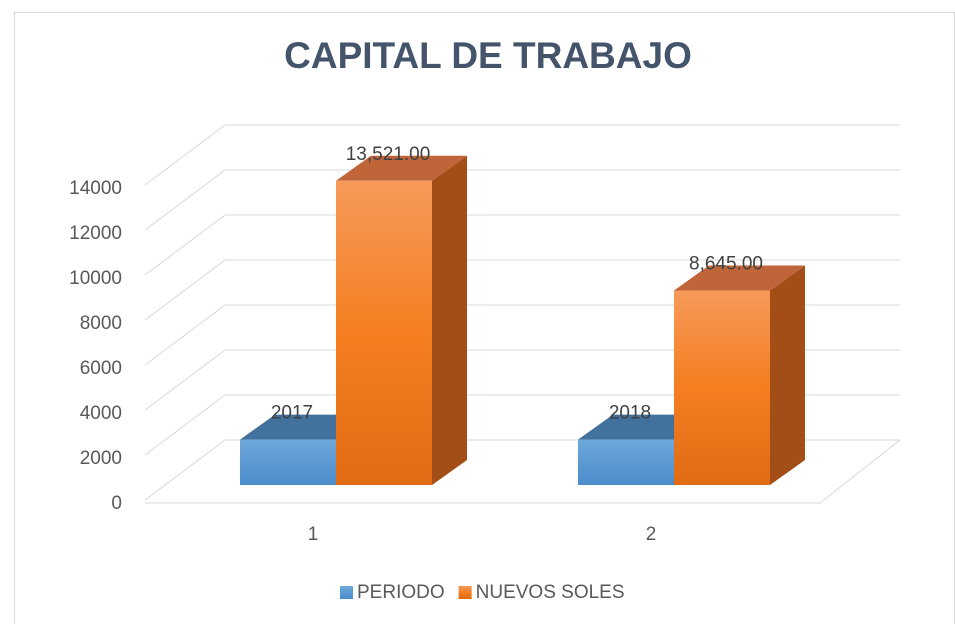  I want to click on y-tick-label: 10000, so click(95, 278).